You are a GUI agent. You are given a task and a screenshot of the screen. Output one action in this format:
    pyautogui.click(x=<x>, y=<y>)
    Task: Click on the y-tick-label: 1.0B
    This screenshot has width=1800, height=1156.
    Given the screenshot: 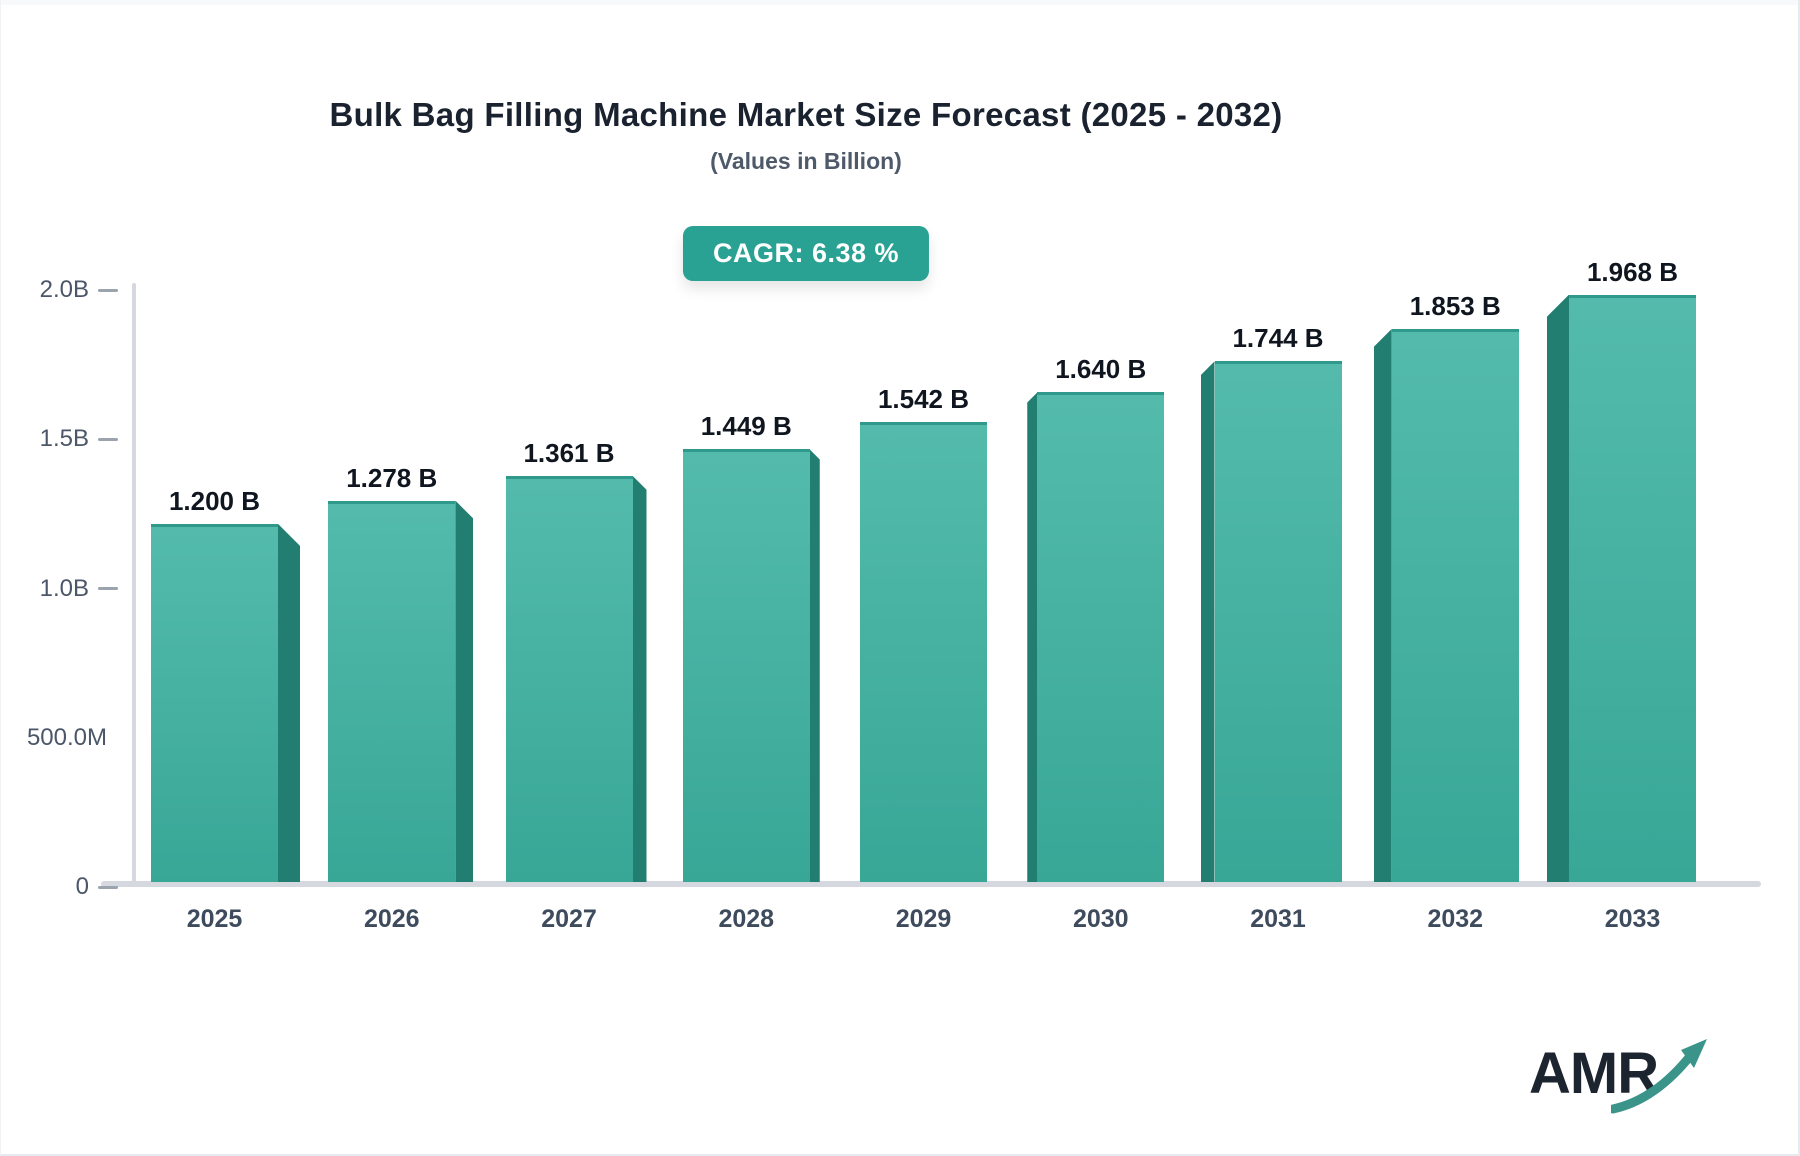 What is the action you would take?
    pyautogui.click(x=64, y=588)
    